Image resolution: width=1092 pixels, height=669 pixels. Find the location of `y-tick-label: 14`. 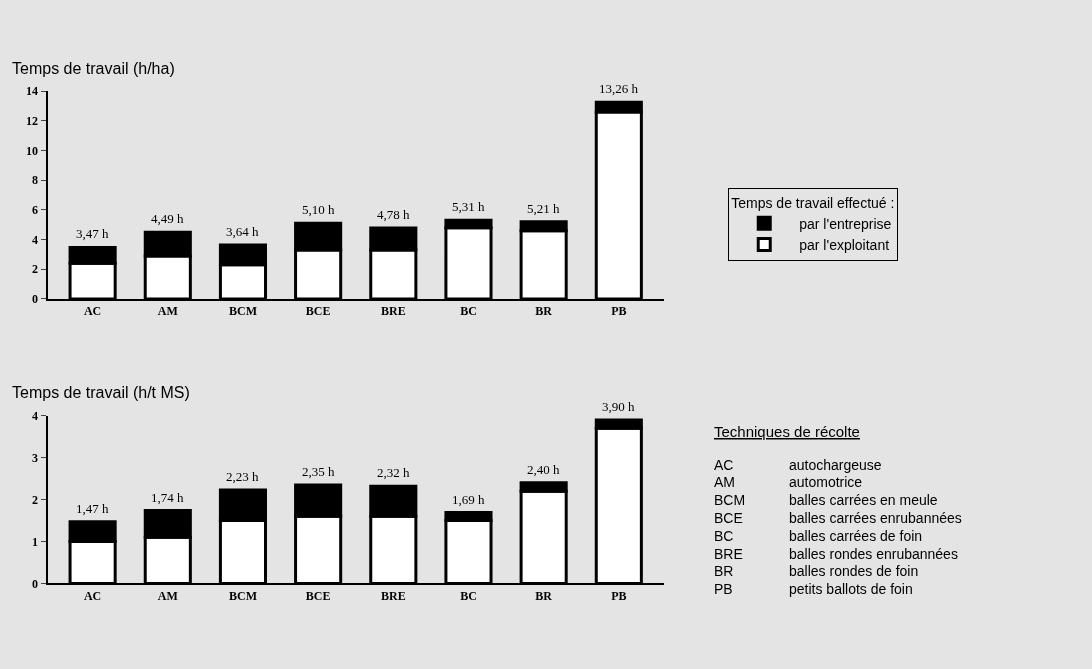

y-tick-label: 14 is located at coordinates (32, 91).